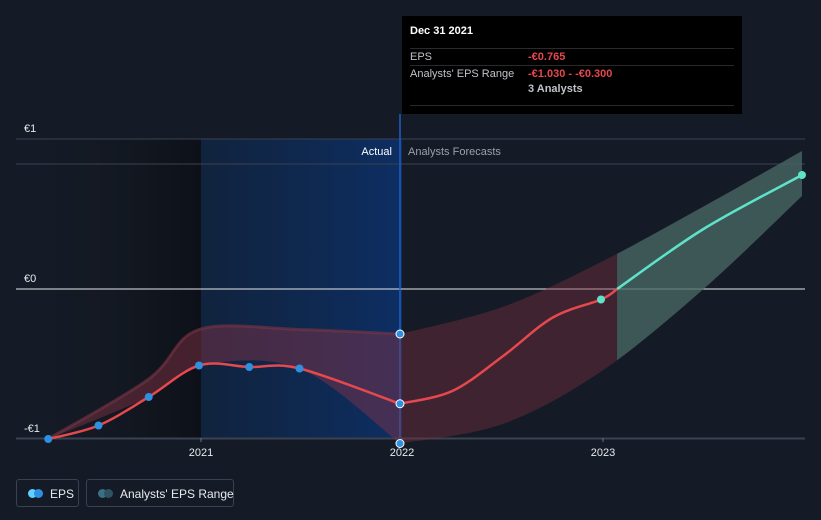  I want to click on tooltip-range-row: Analysts' EPS Range -€1.030 - -€0.300, so click(572, 73).